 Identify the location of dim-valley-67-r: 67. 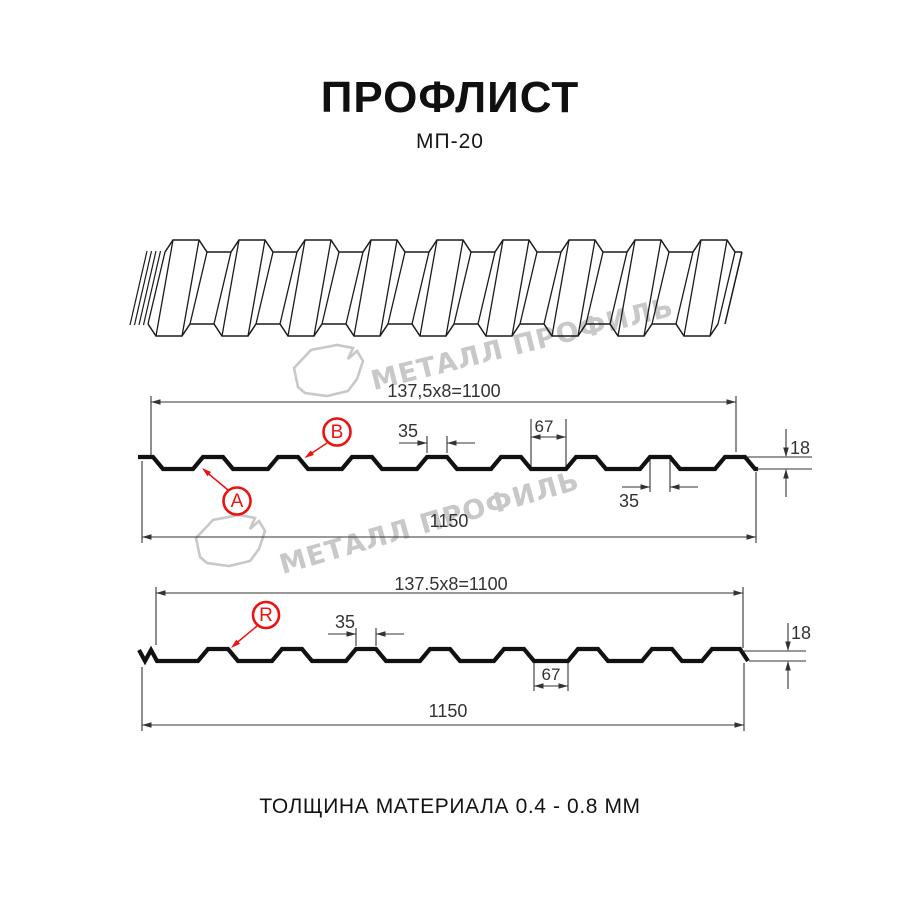
(551, 674).